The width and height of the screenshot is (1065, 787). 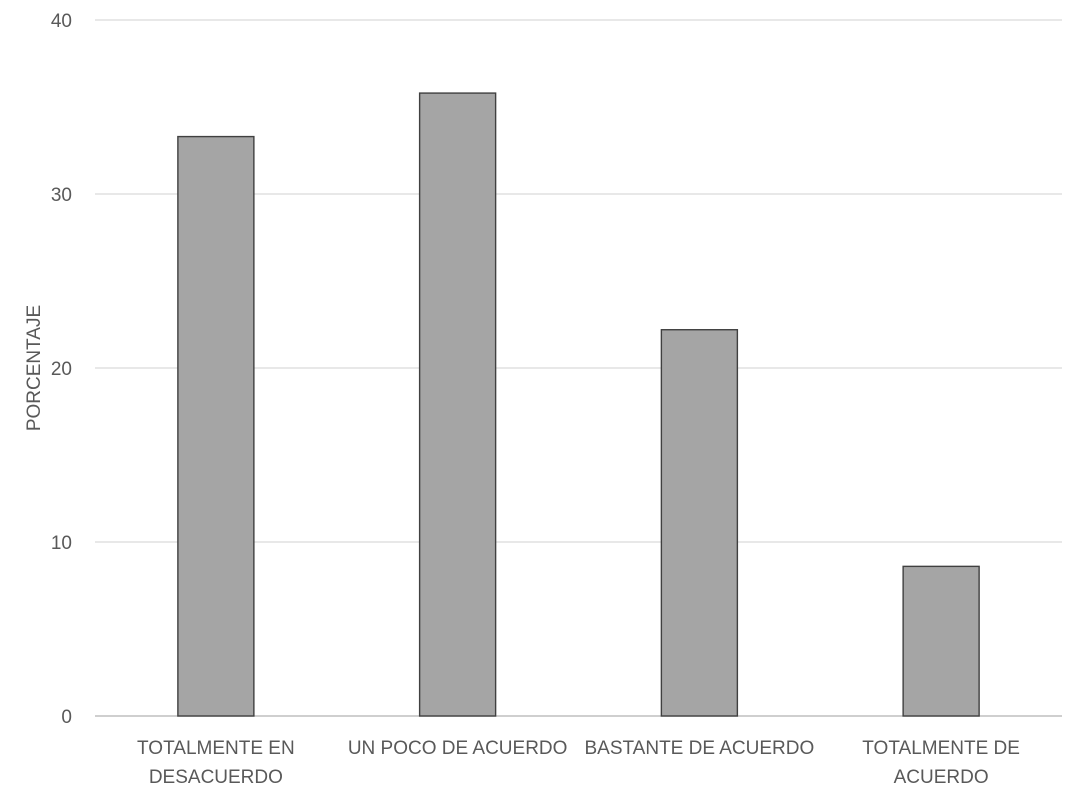 I want to click on x-tick-label: BASTANTE DE ACUERDO, so click(x=699, y=748).